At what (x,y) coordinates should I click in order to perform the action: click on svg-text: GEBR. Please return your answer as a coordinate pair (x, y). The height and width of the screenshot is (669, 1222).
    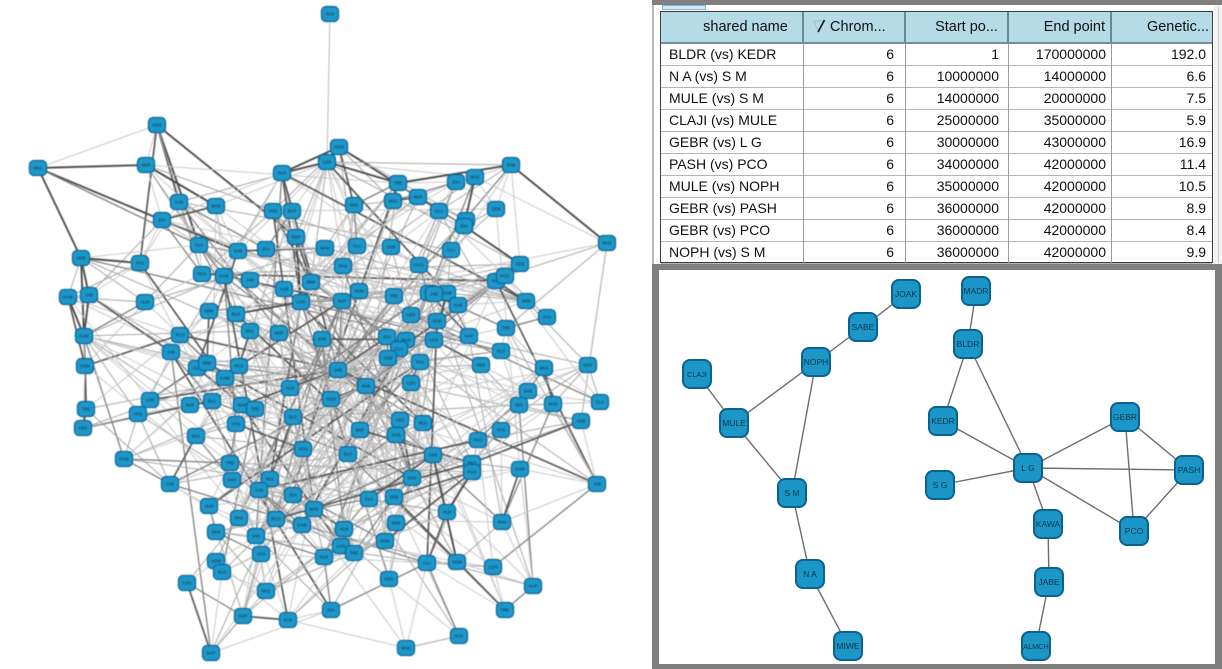
    Looking at the image, I should click on (1125, 417).